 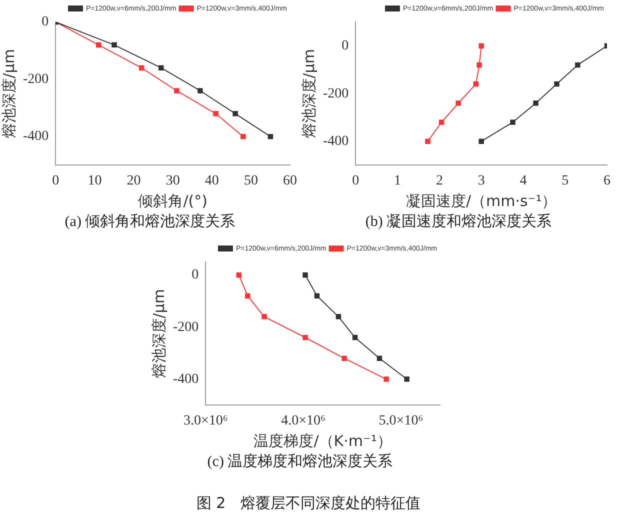 I want to click on text: (a) 倾斜角和熔池深度关系, so click(x=150, y=221).